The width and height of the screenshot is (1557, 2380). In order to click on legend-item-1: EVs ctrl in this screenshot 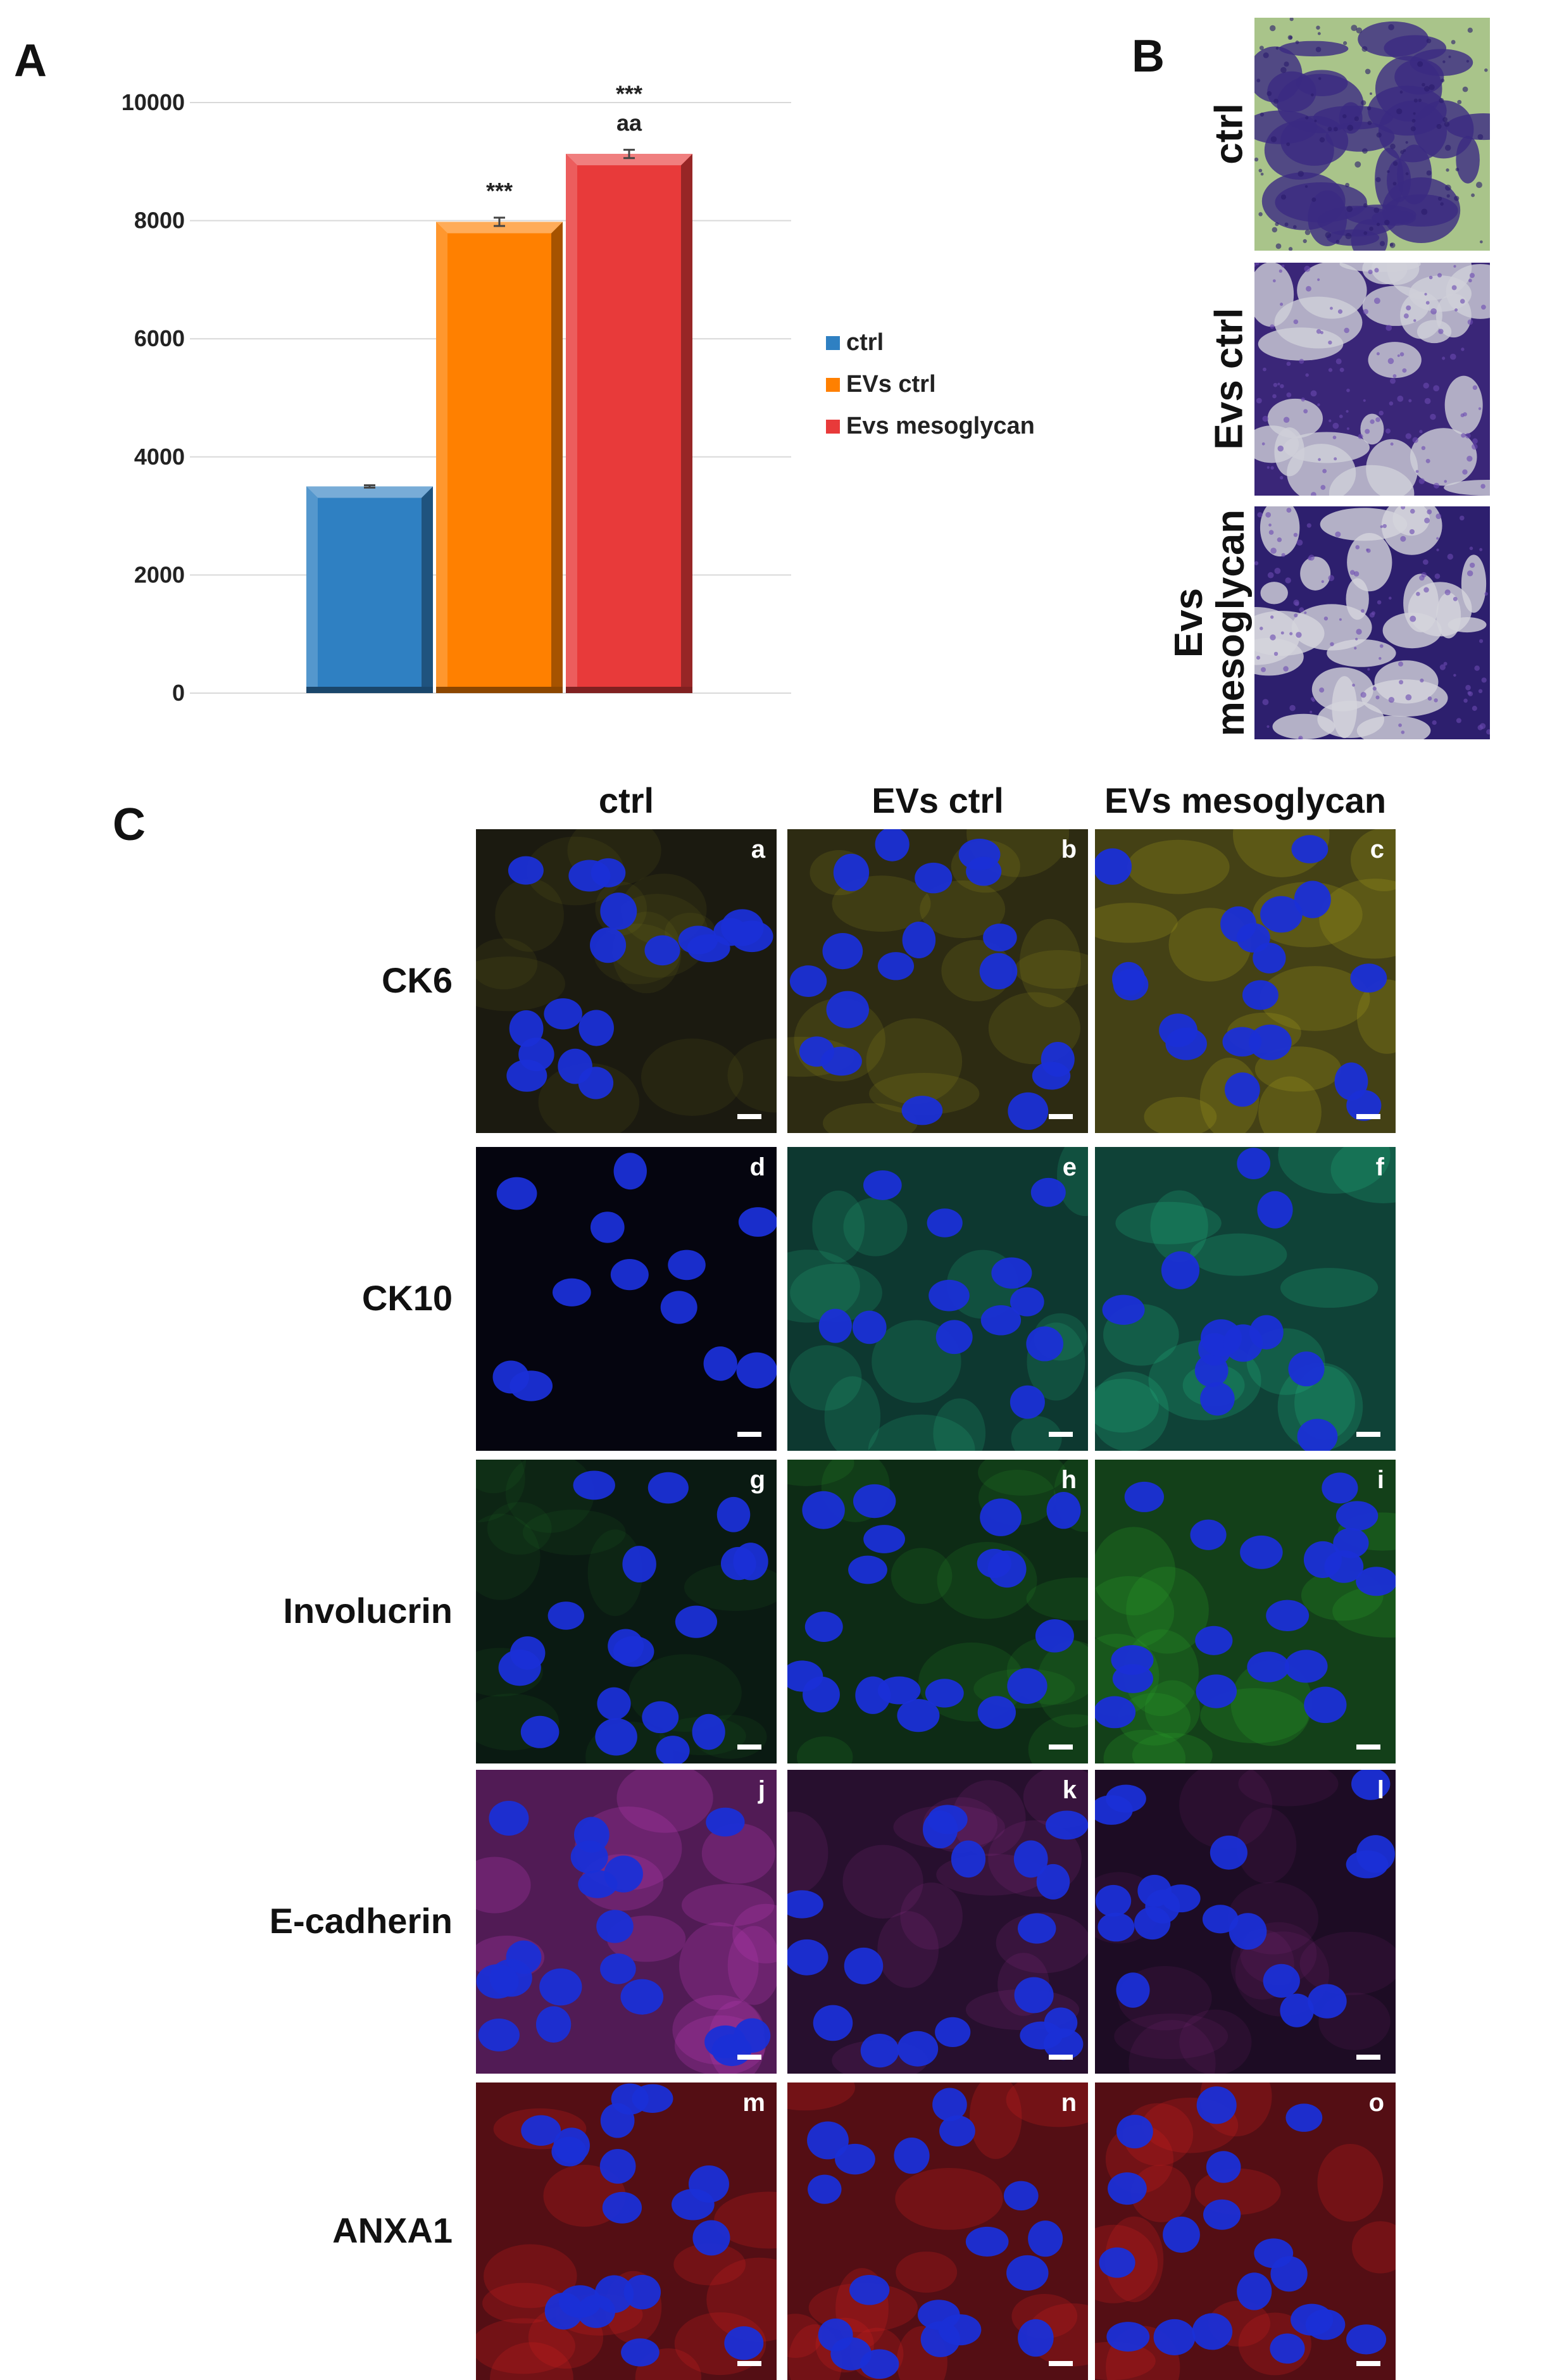, I will do `click(881, 384)`.